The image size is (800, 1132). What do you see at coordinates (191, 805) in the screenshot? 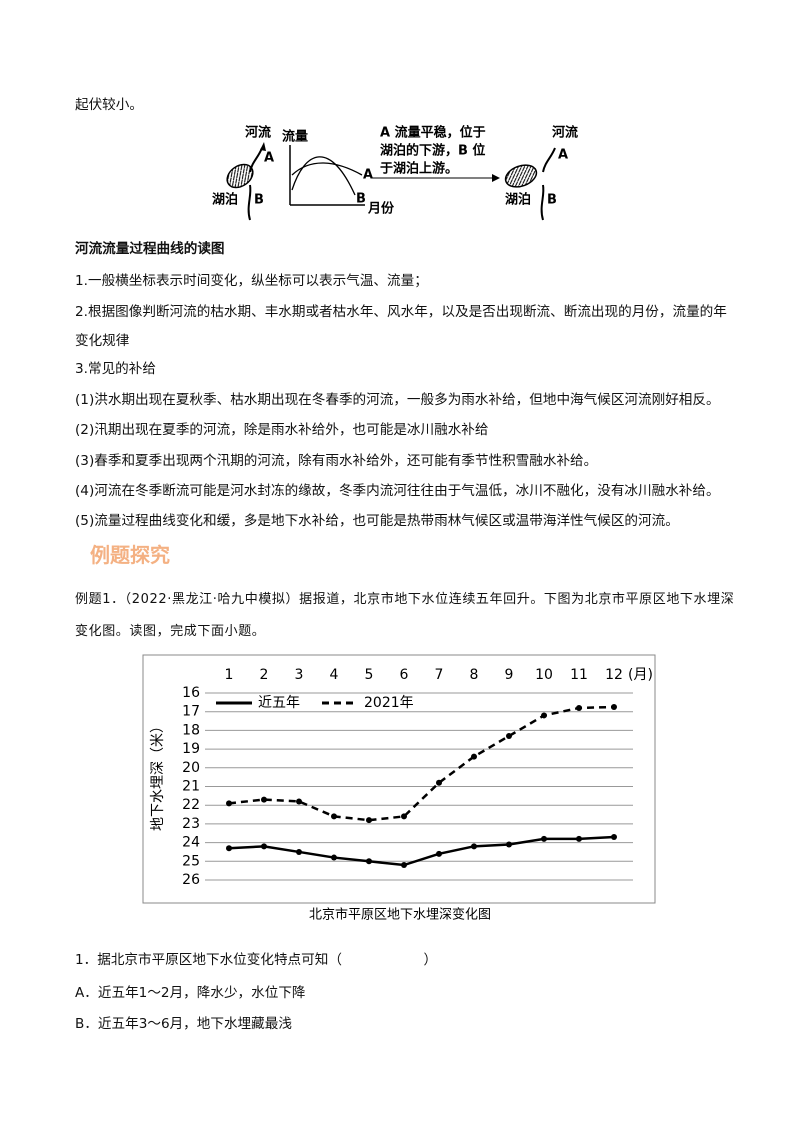
I see `y-tick-label: 22` at bounding box center [191, 805].